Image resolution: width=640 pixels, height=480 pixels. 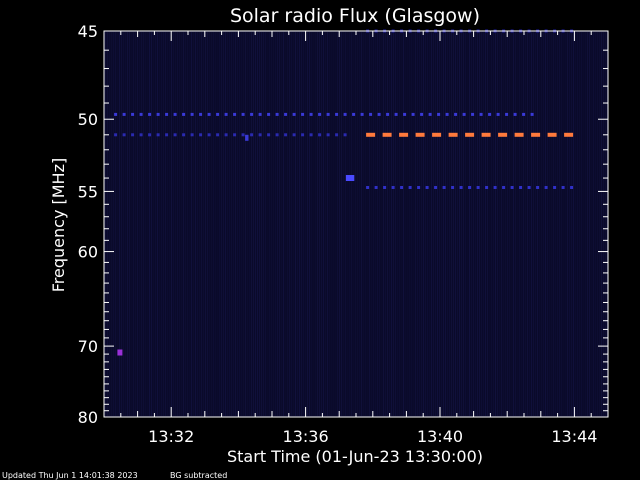 What do you see at coordinates (58, 225) in the screenshot?
I see `y-axis-label: Frequency [MHz]` at bounding box center [58, 225].